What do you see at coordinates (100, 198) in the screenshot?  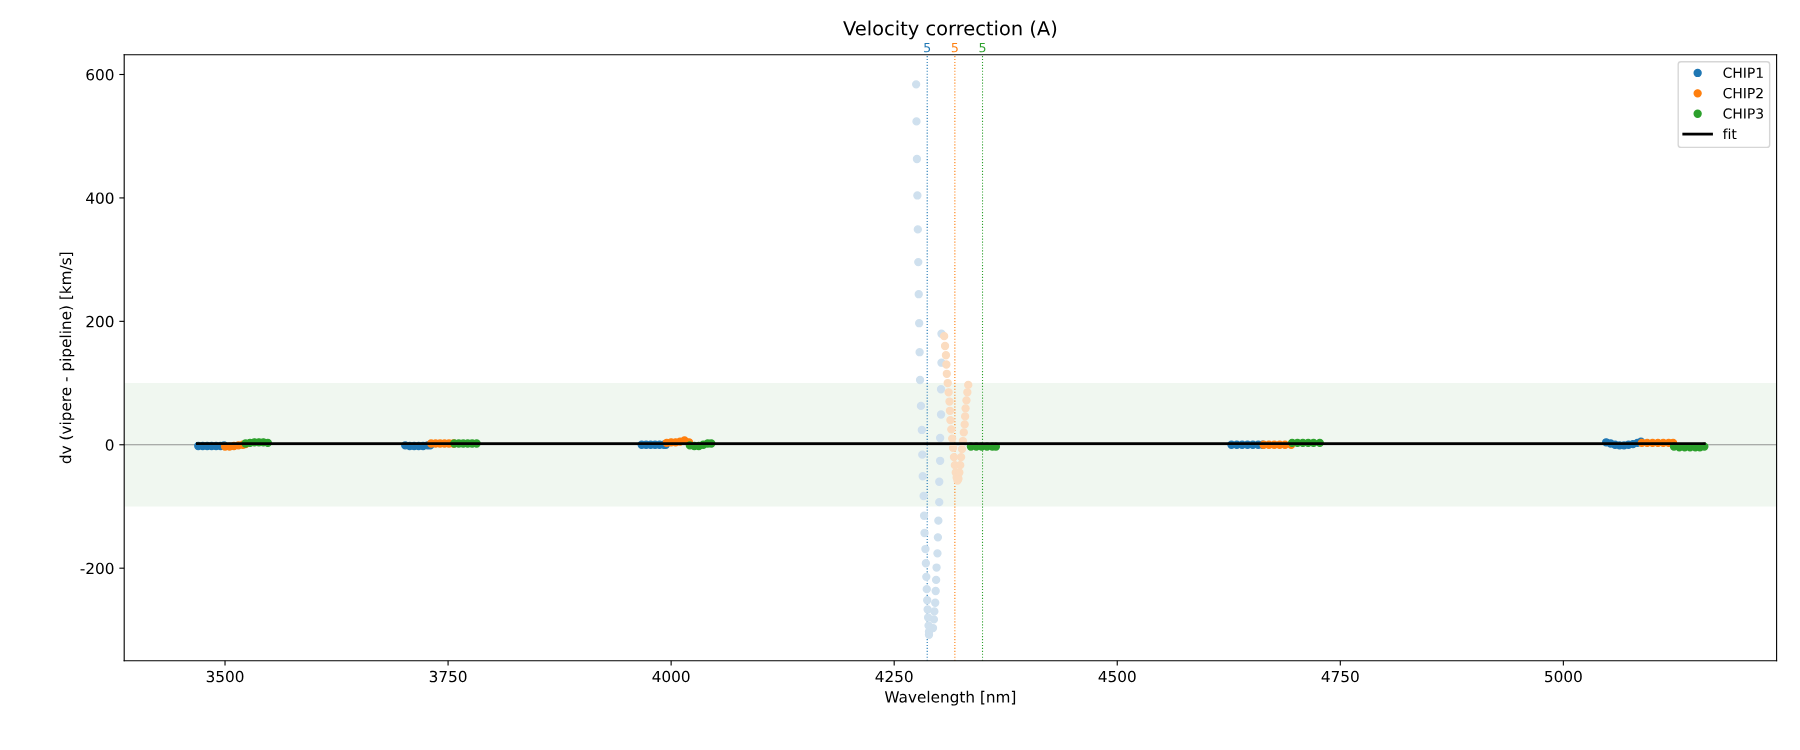 I see `y-tick-label: 400` at bounding box center [100, 198].